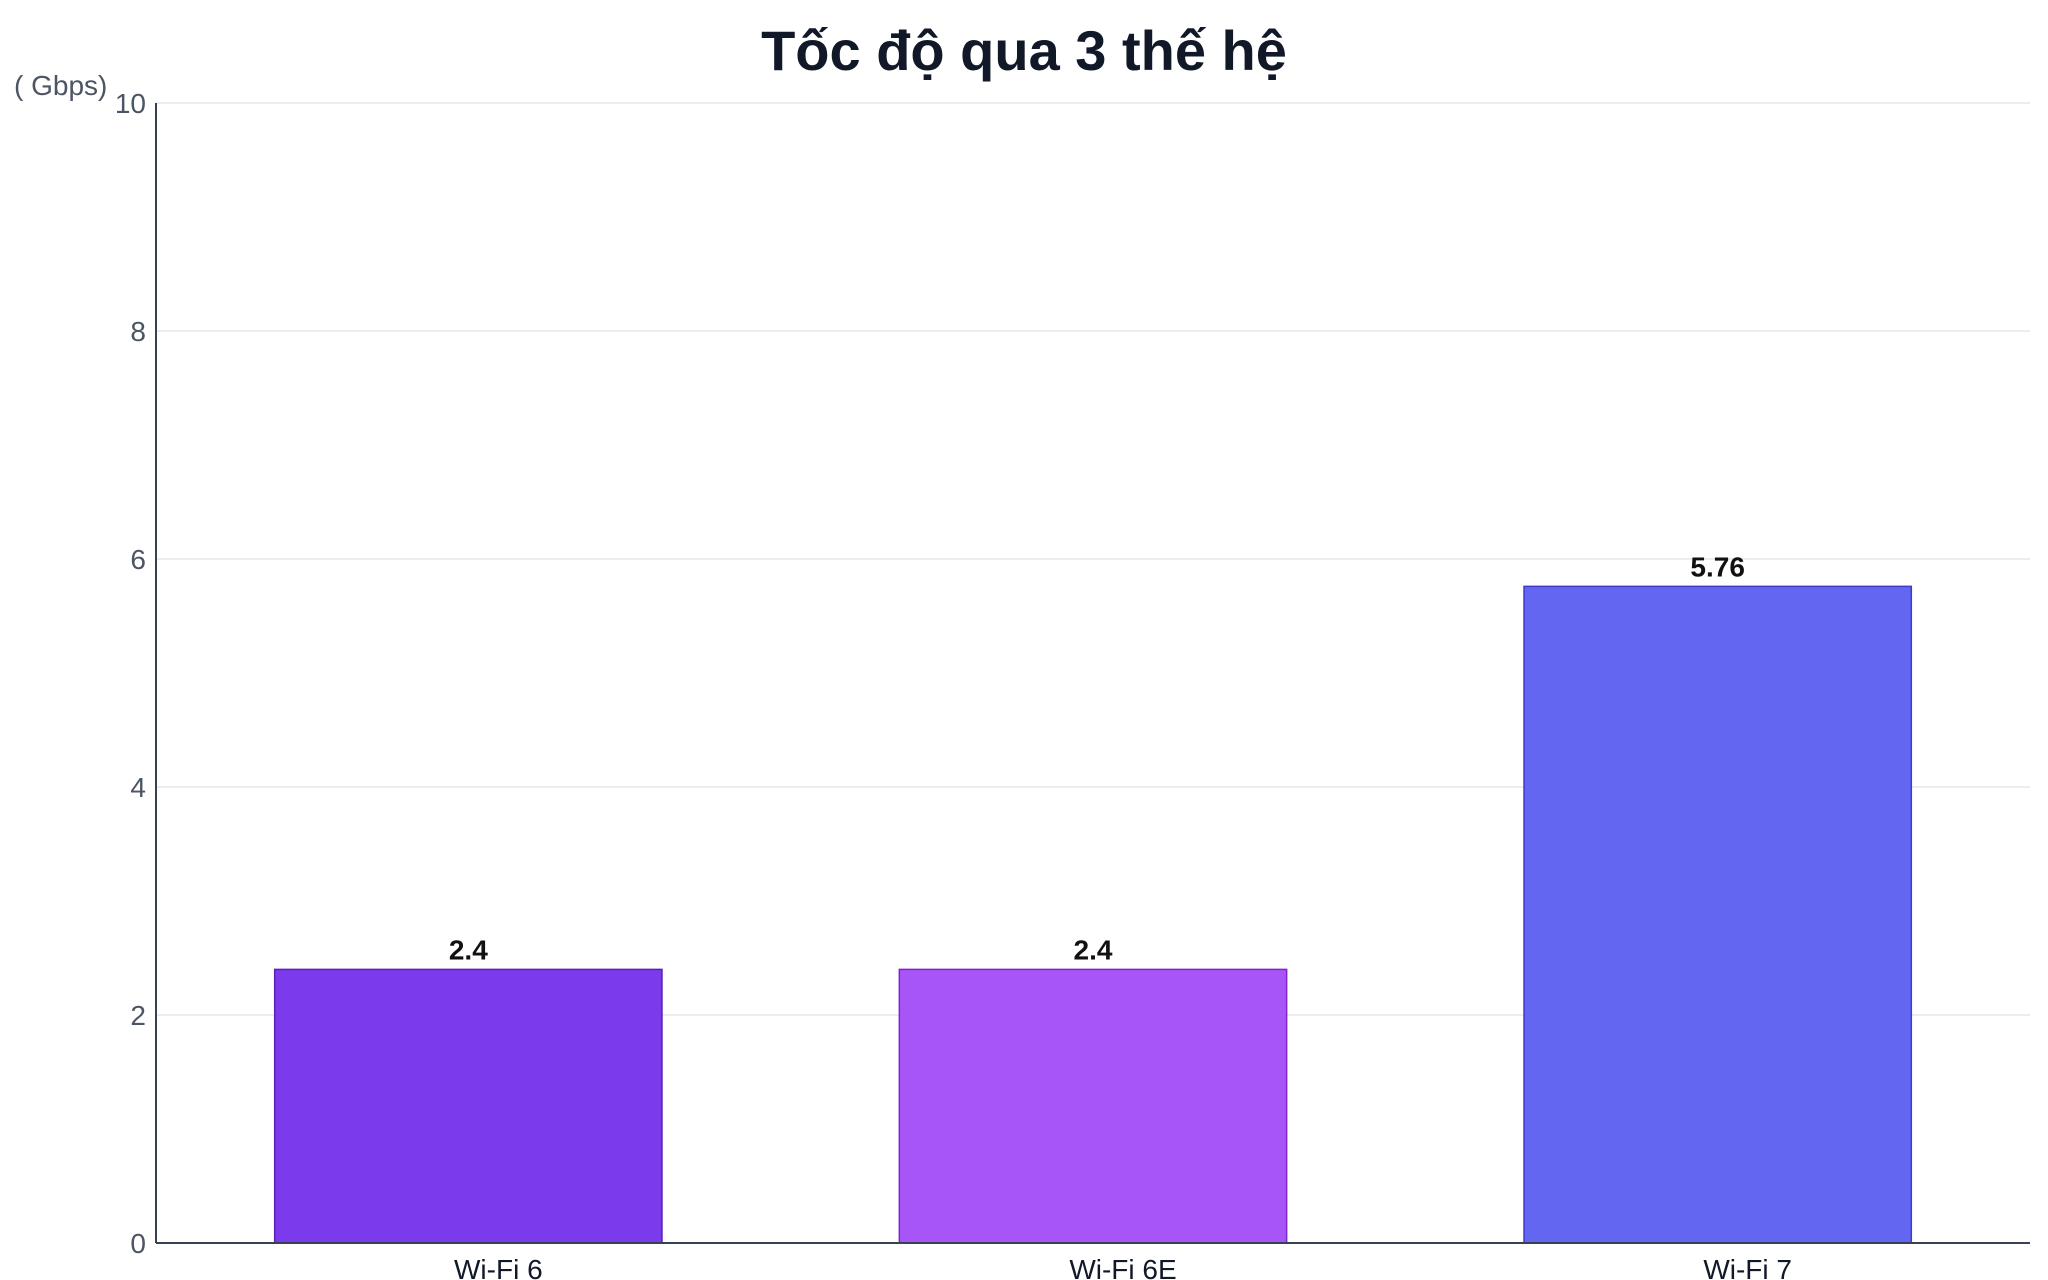  Describe the element at coordinates (1093, 1106) in the screenshot. I see `bar-wi-fi-6e` at that location.